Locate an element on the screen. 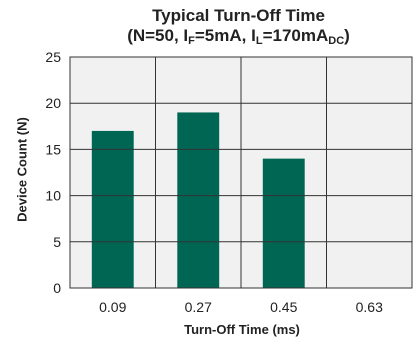 The height and width of the screenshot is (345, 417). title-mid1: =5mA, I is located at coordinates (225, 35).